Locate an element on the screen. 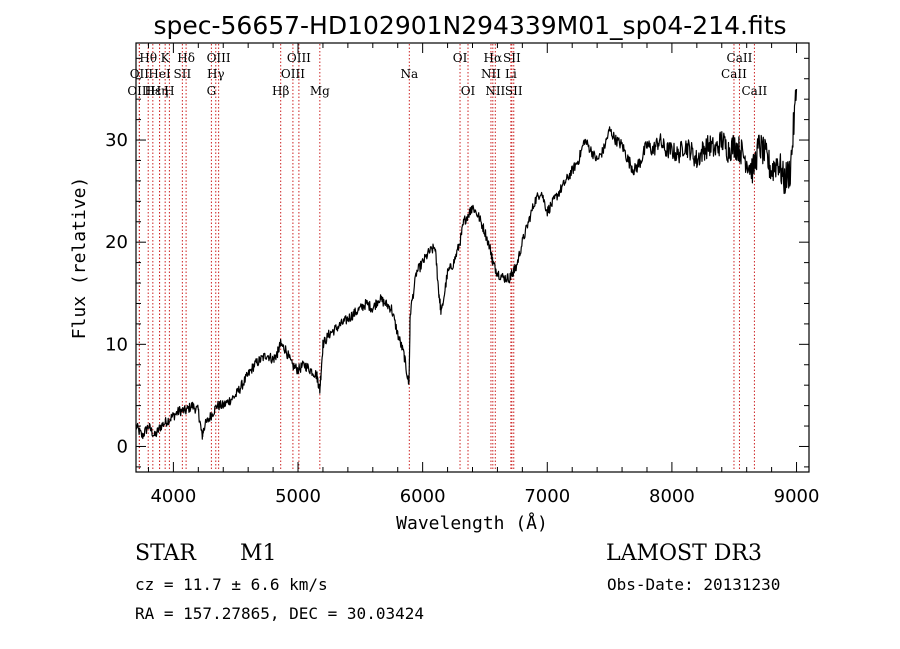 This screenshot has height=649, width=900. x-tick-label: 6000 is located at coordinates (423, 496).